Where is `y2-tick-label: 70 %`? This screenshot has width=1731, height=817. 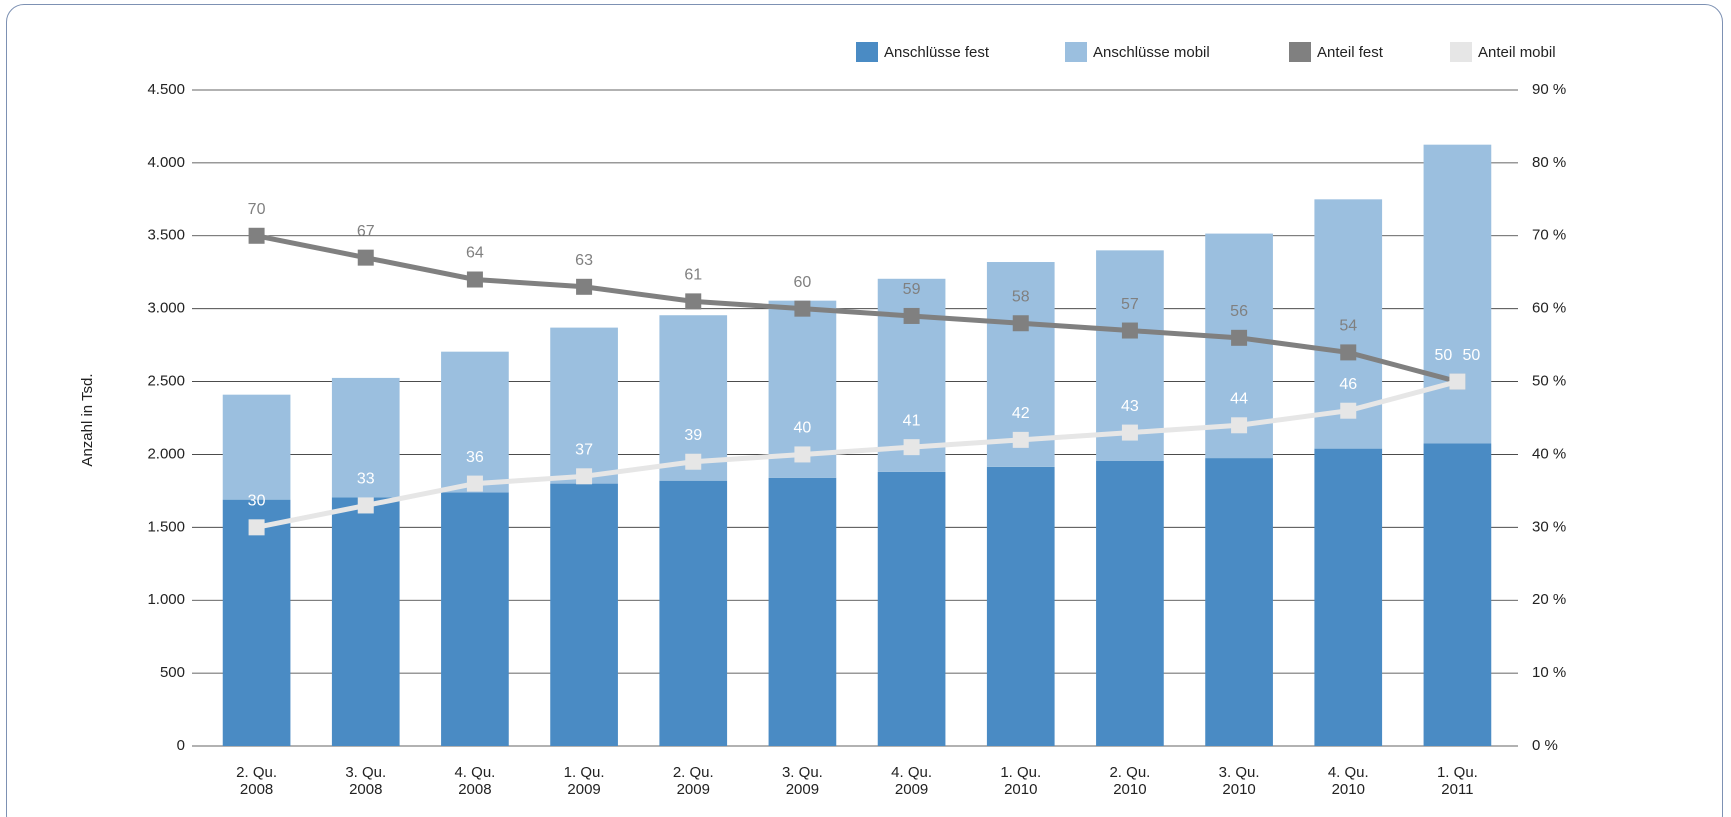 y2-tick-label: 70 % is located at coordinates (1549, 235).